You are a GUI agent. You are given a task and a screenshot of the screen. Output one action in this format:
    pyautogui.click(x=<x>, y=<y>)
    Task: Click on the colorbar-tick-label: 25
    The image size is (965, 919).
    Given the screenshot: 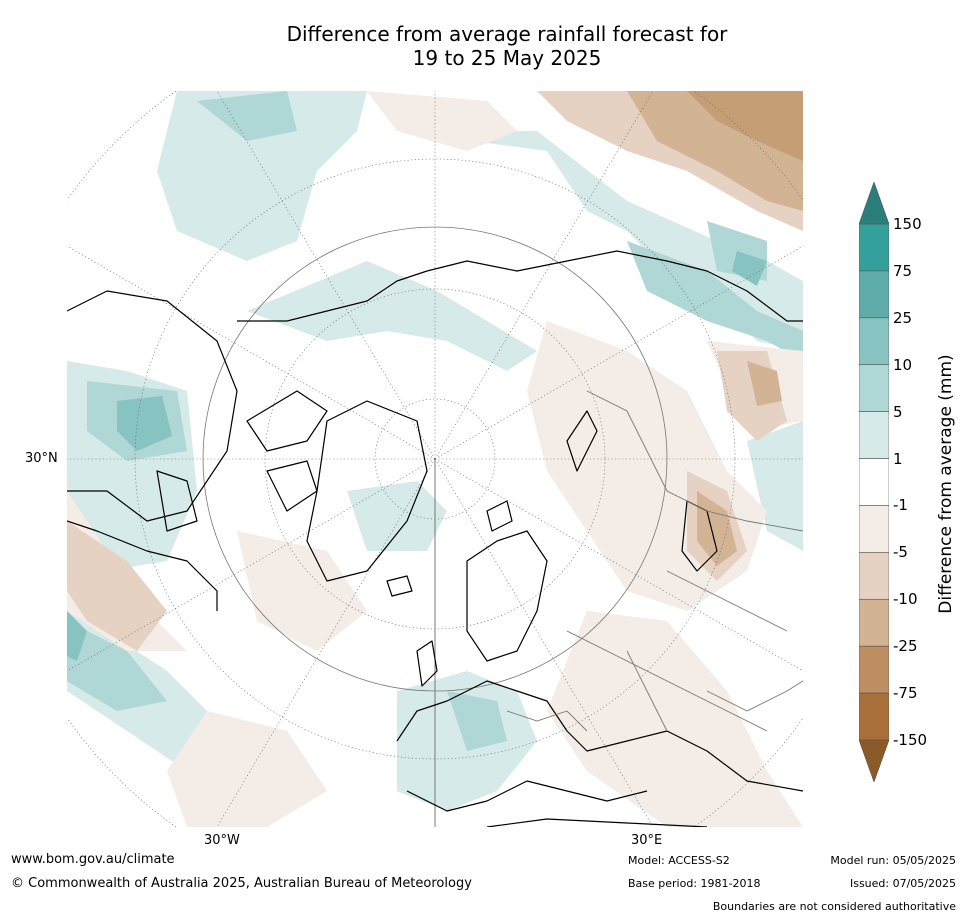 What is the action you would take?
    pyautogui.click(x=903, y=317)
    